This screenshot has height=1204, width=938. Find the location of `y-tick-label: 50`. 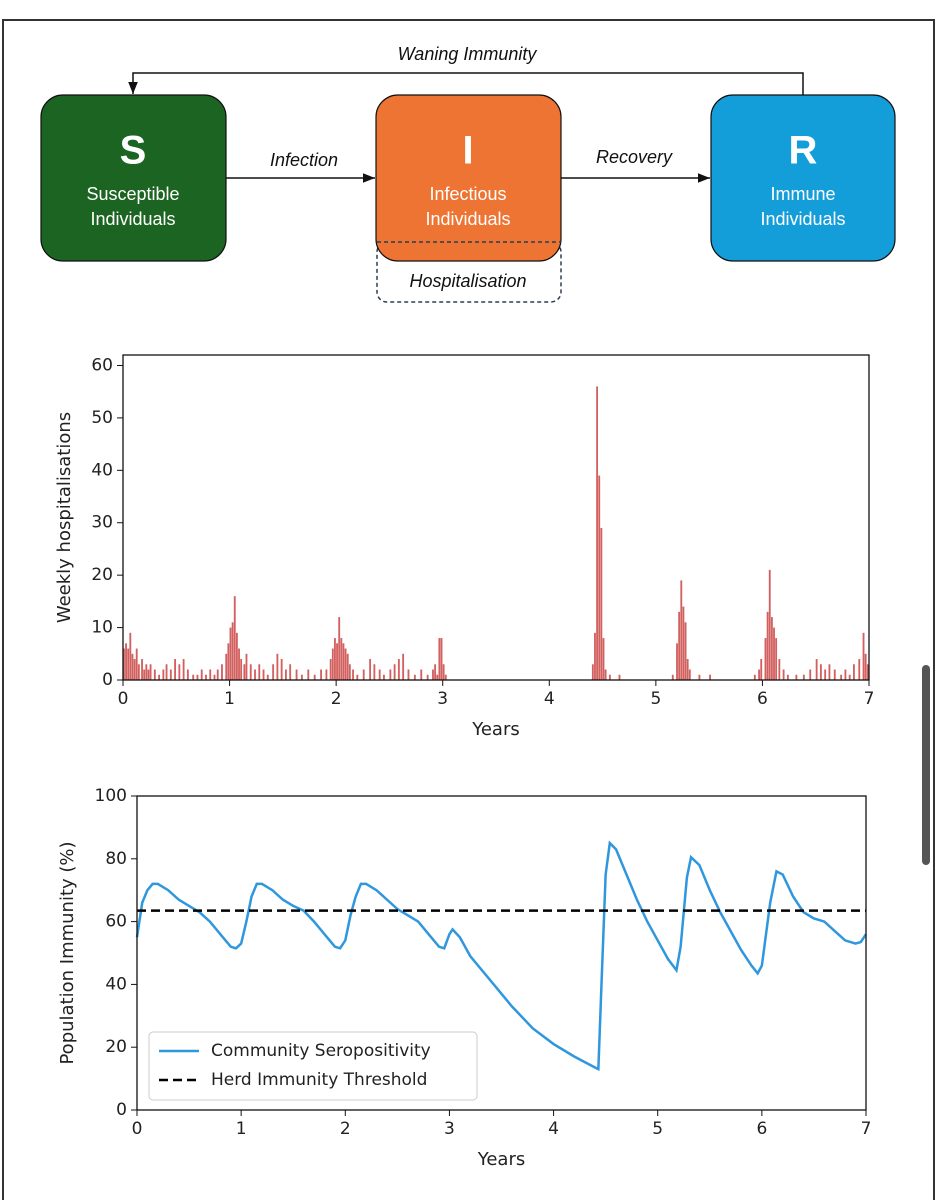

y-tick-label: 50 is located at coordinates (102, 418).